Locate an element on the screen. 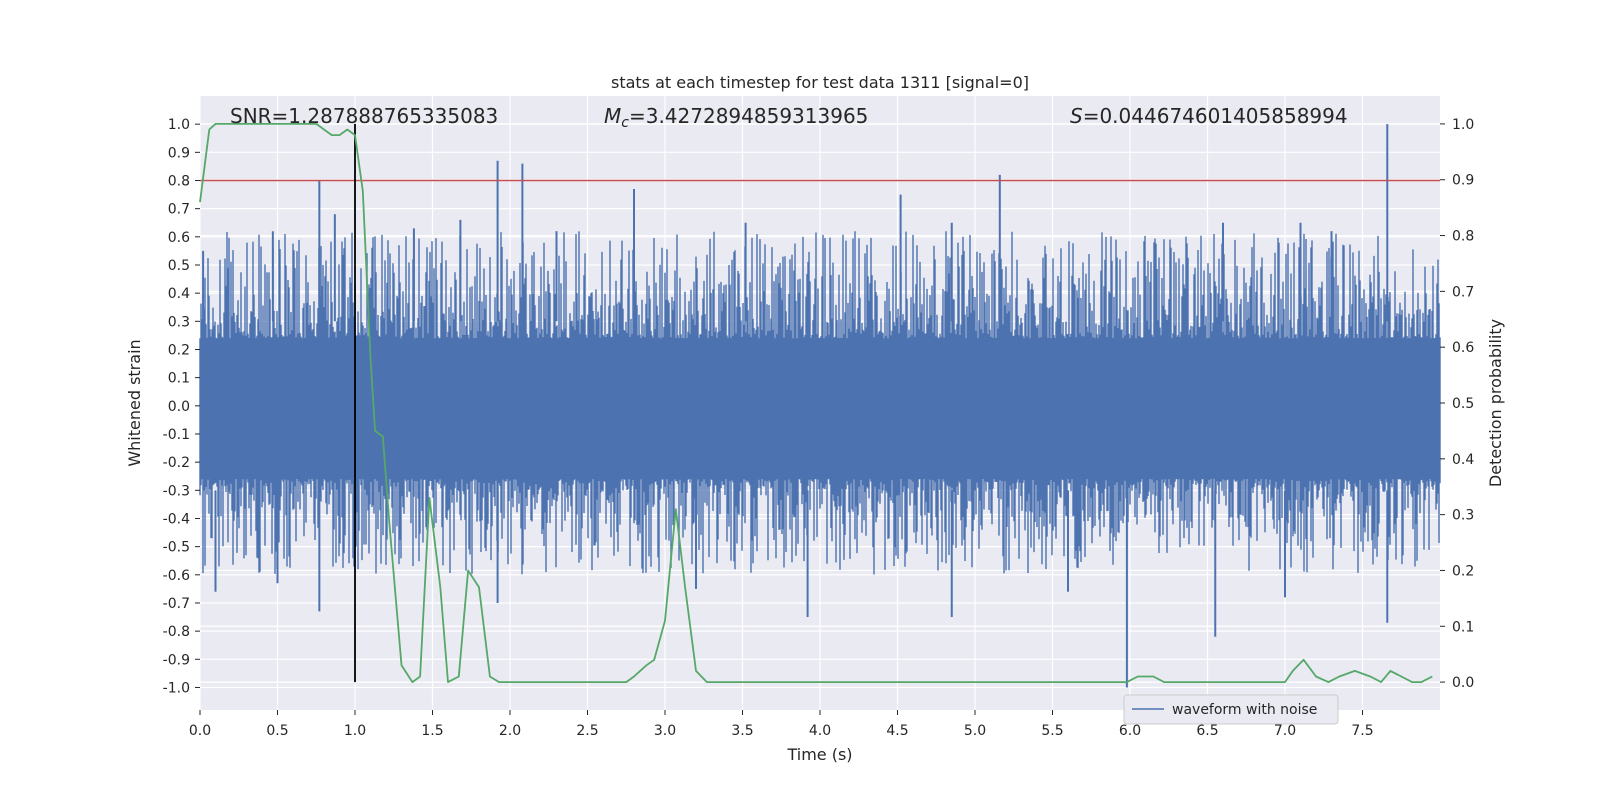  x-tick-label: 1.5 is located at coordinates (432, 731).